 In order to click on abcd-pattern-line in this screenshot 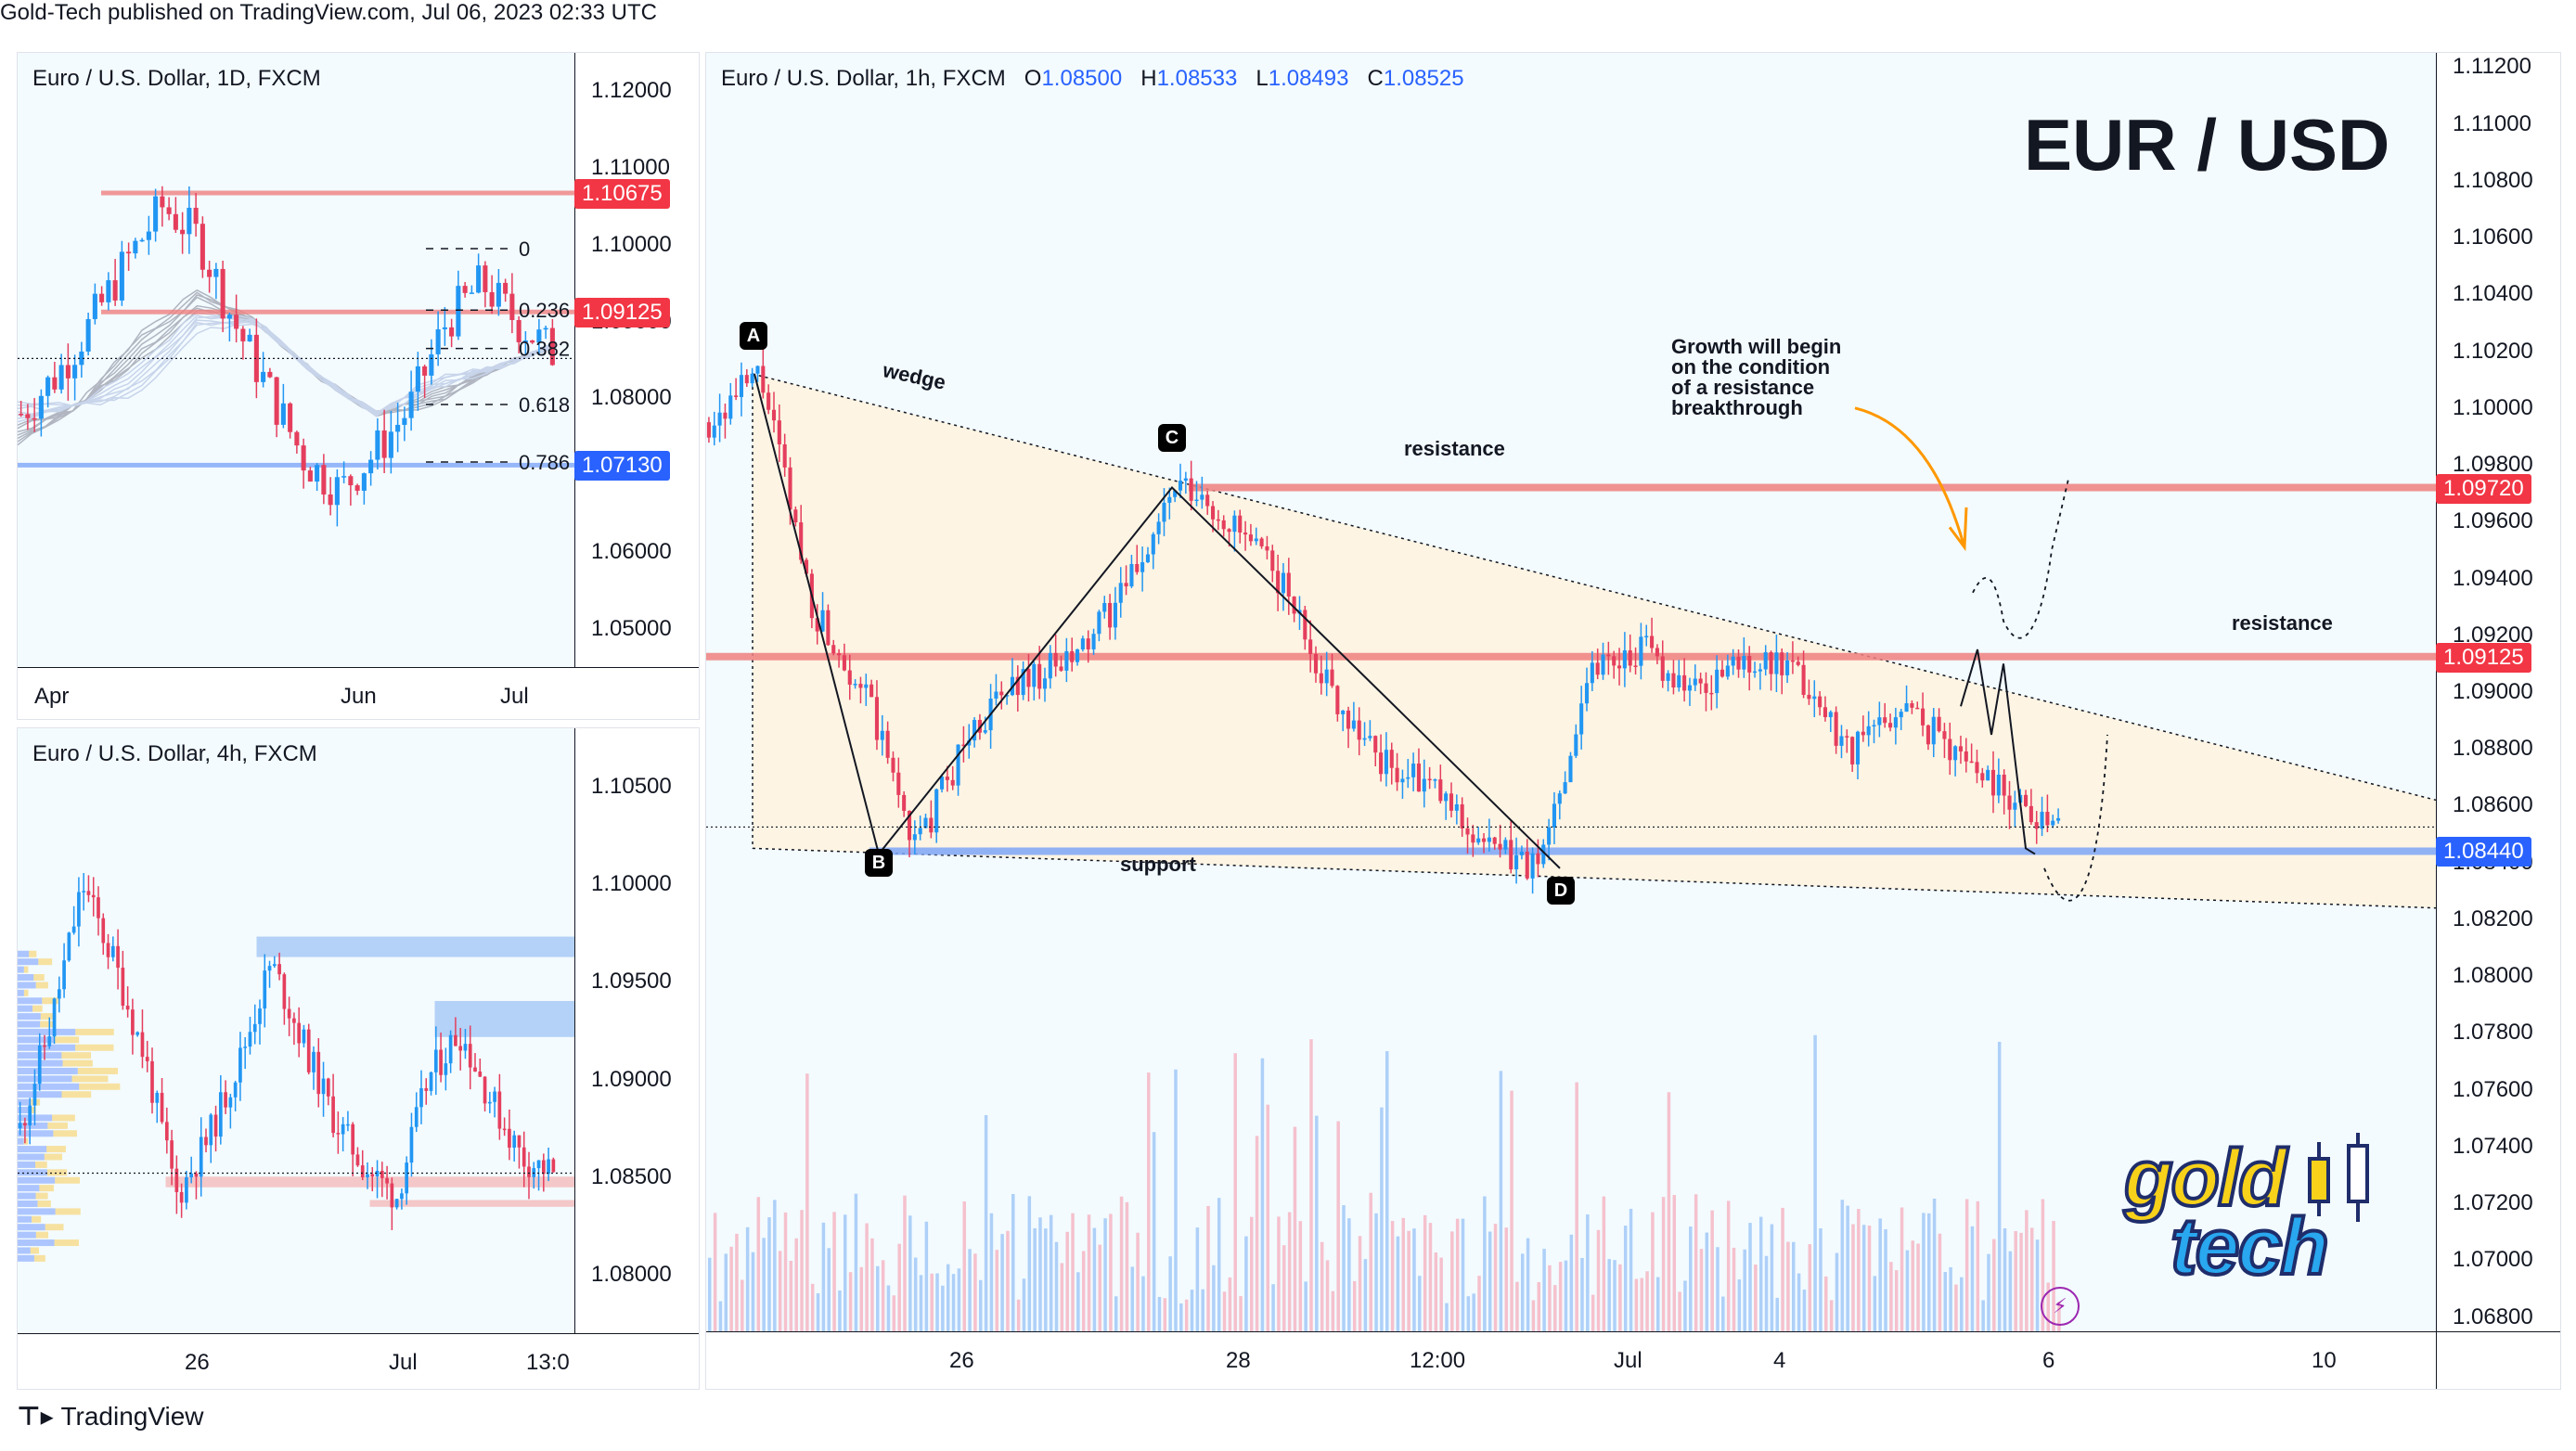, I will do `click(1157, 621)`.